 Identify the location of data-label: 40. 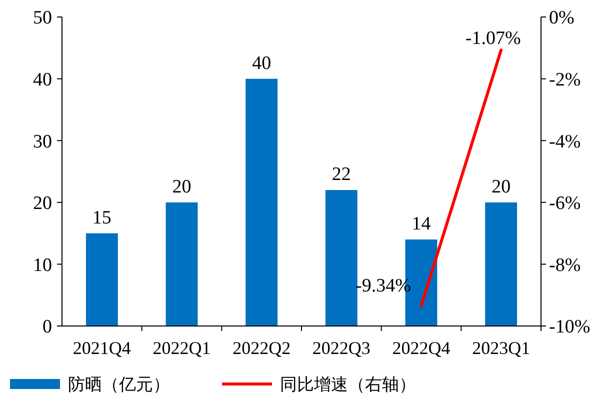
(262, 63).